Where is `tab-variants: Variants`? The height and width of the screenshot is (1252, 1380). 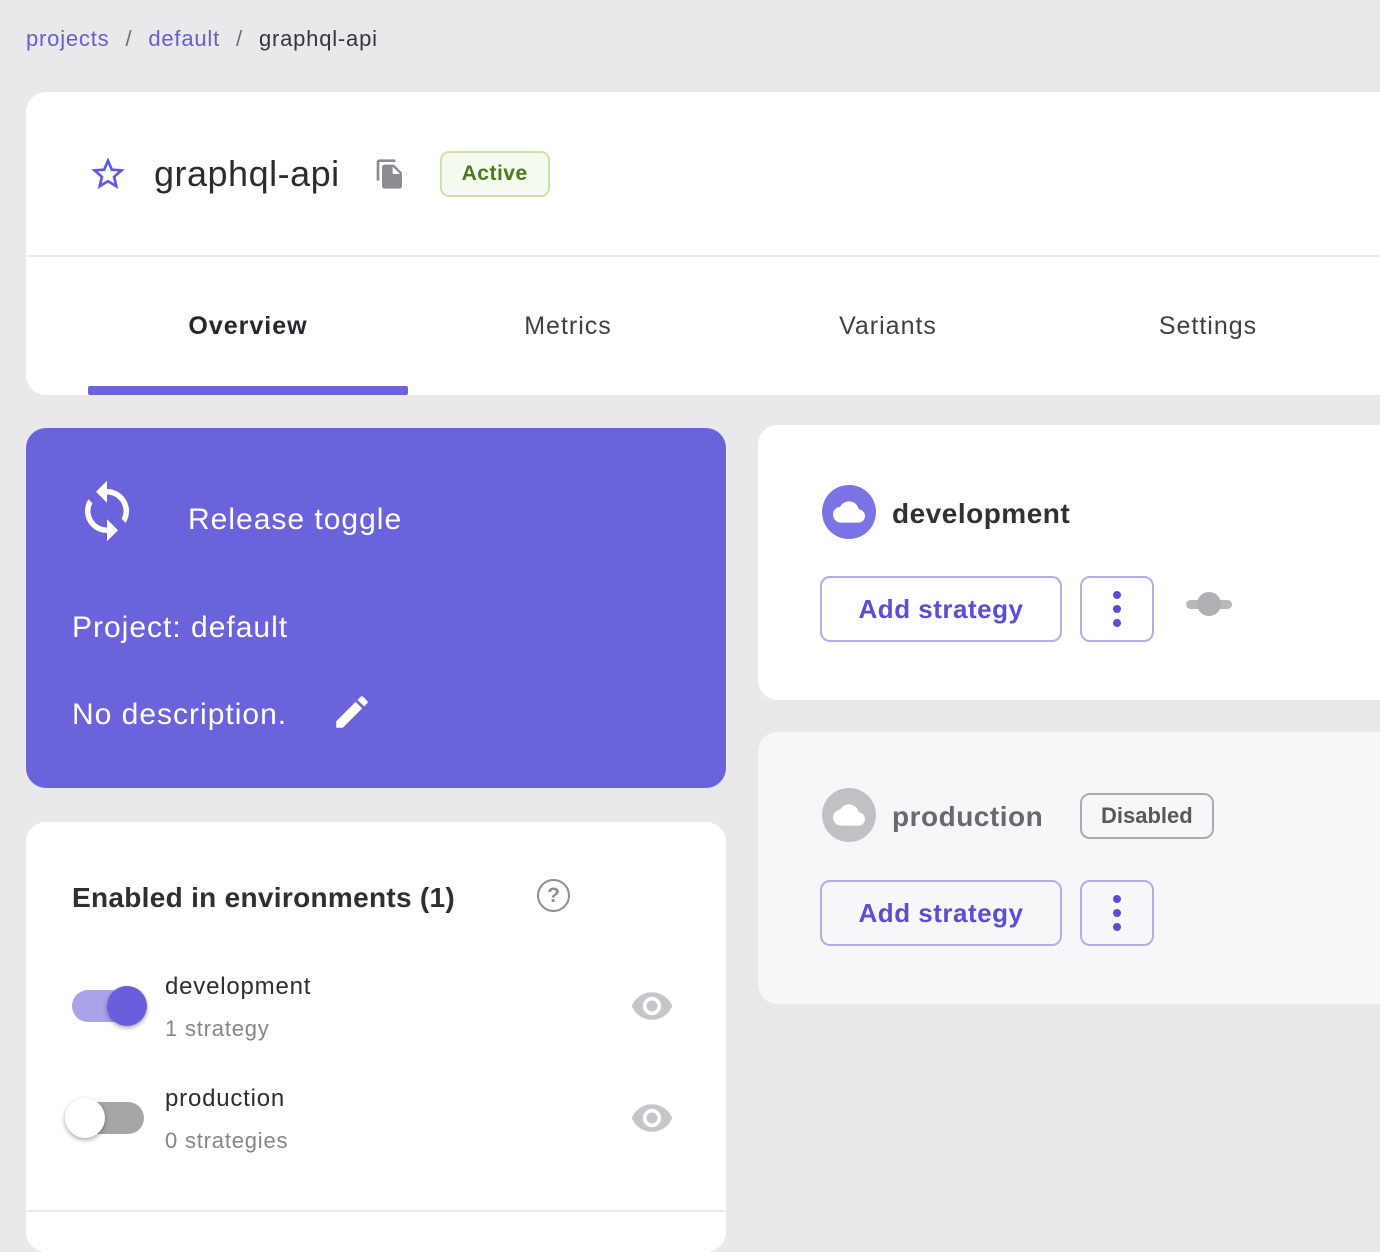
tab-variants: Variants is located at coordinates (888, 325).